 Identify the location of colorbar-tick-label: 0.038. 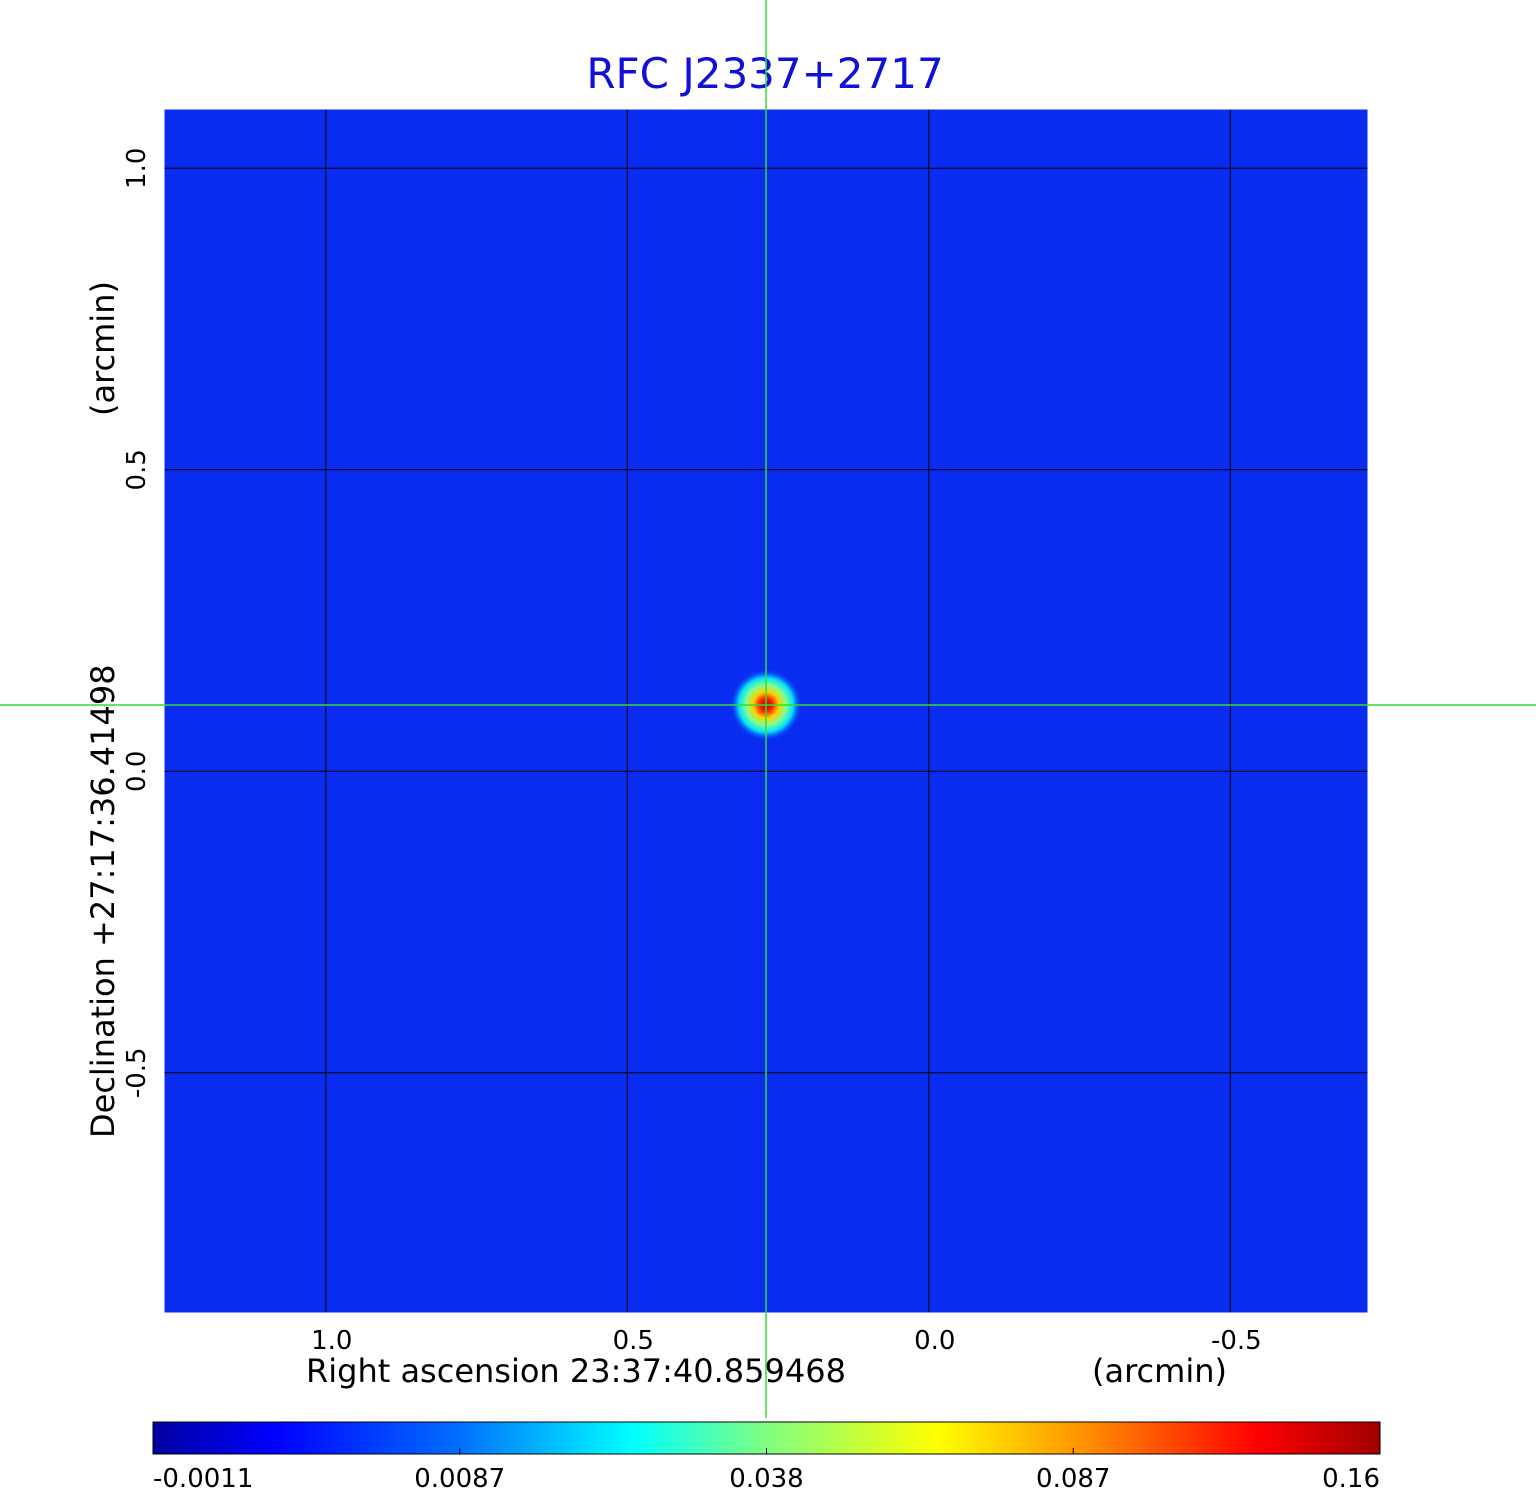
(766, 1479).